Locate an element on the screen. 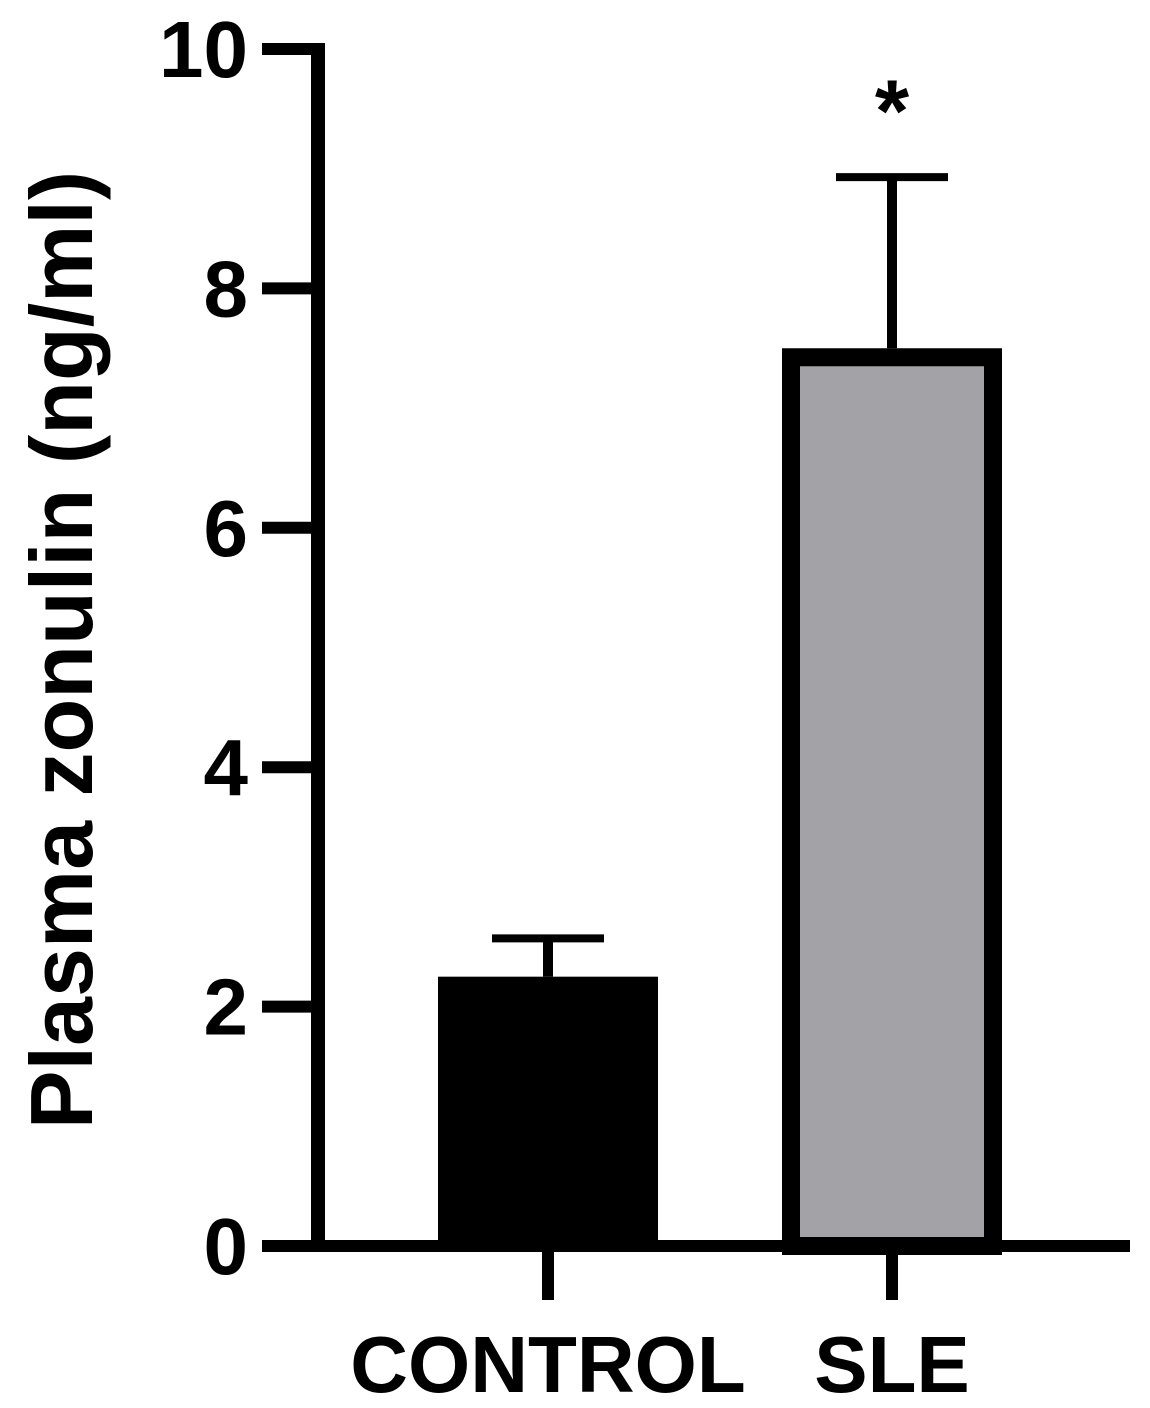  significance-marker: * is located at coordinates (892, 110).